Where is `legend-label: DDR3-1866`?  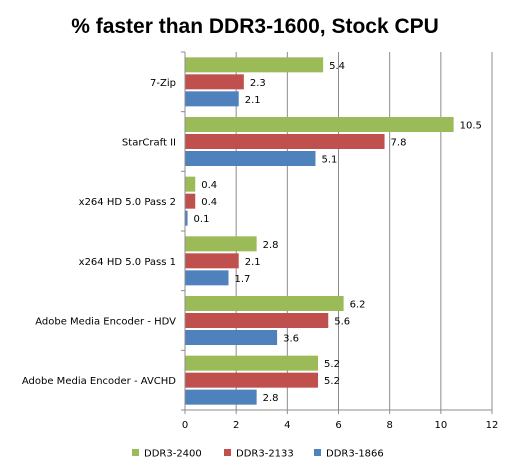 legend-label: DDR3-1866 is located at coordinates (355, 454).